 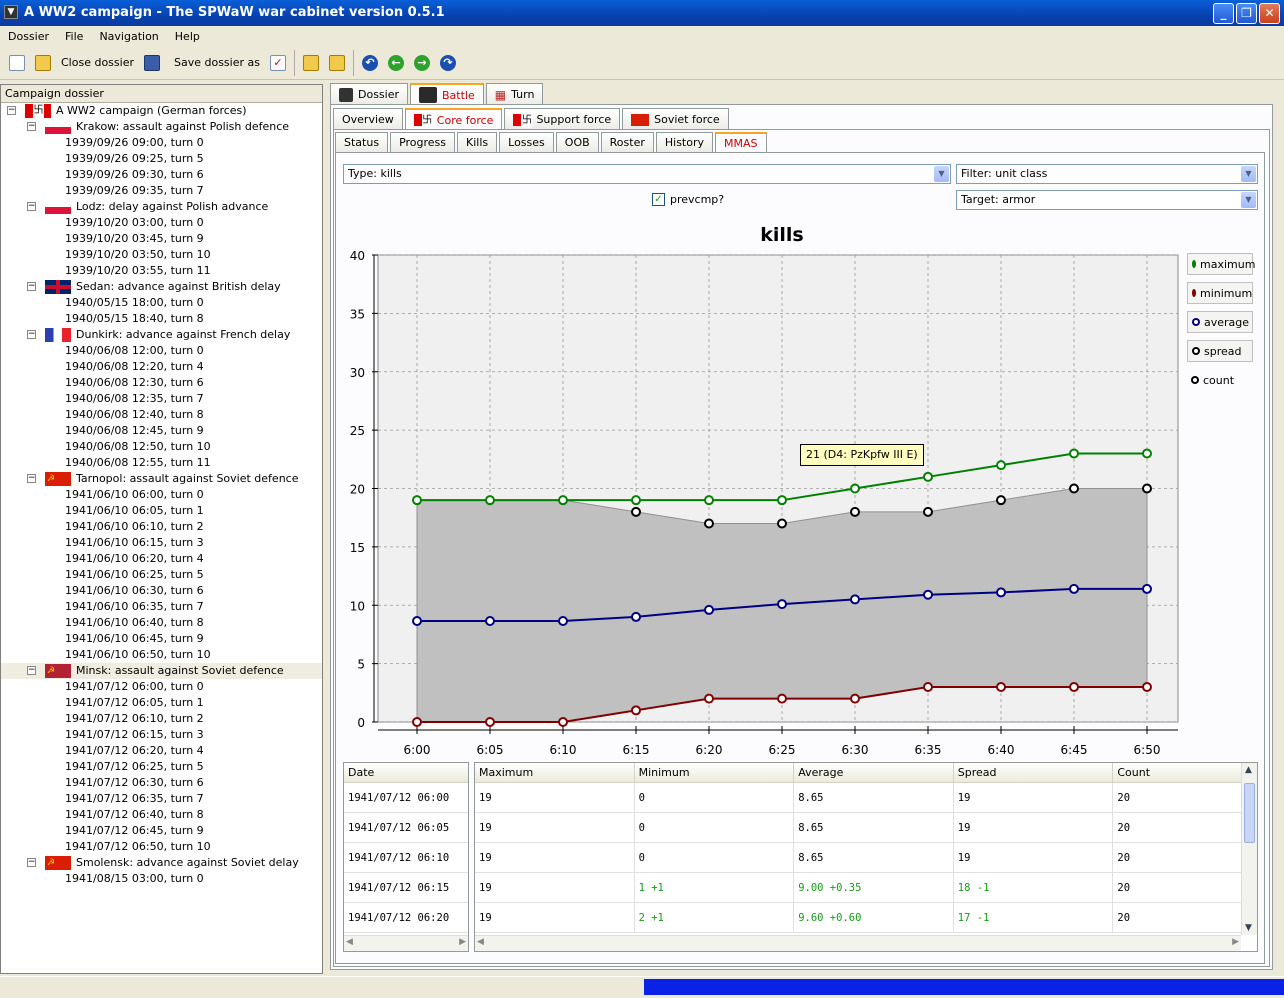 I want to click on forward-button: →, so click(x=422, y=63).